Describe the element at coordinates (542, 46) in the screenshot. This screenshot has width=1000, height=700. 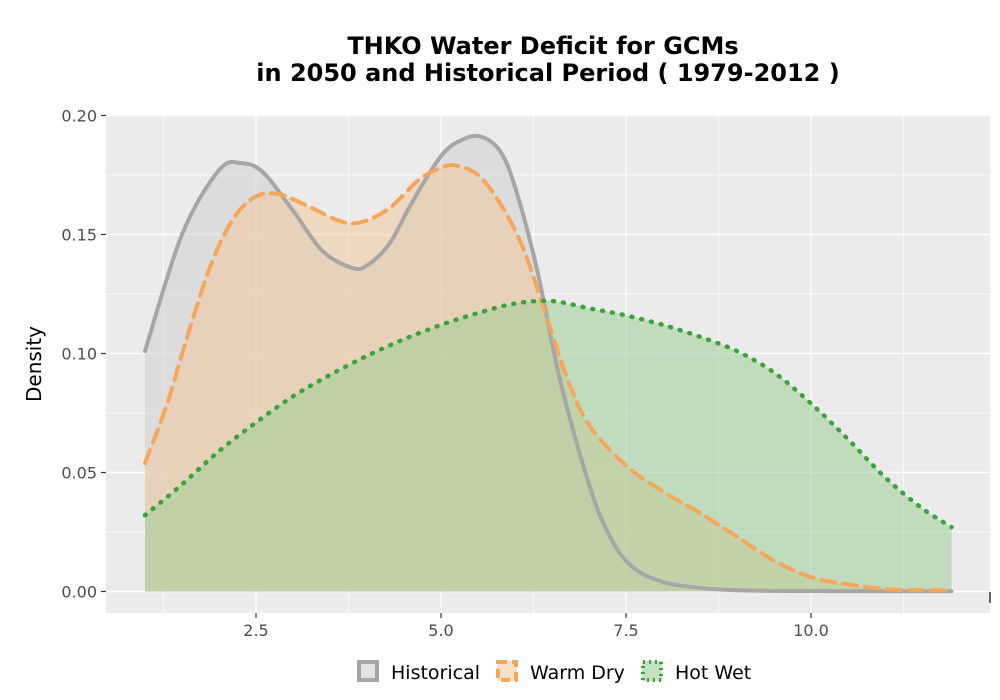
I see `chart-title-line1: THKO Water Deficit for GCMs` at that location.